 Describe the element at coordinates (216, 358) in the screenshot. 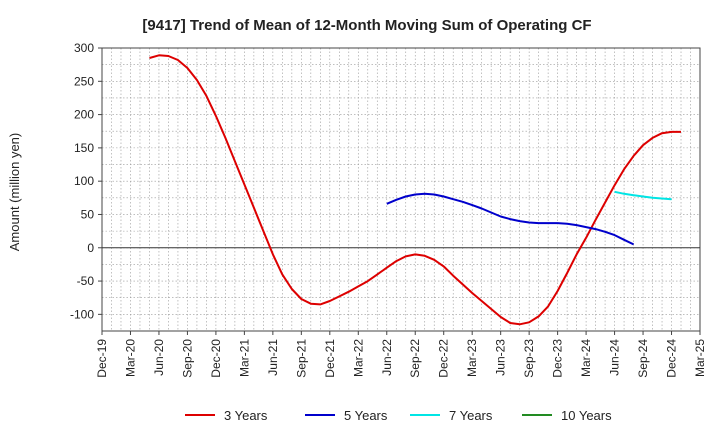

I see `x-tick-label: Dec-20` at that location.